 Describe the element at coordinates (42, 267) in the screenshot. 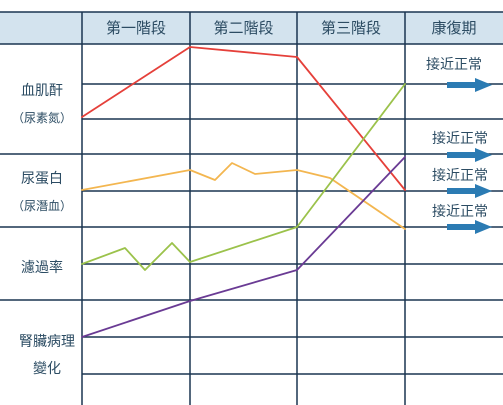

I see `row-label-filtration-rate: 濾過率` at that location.